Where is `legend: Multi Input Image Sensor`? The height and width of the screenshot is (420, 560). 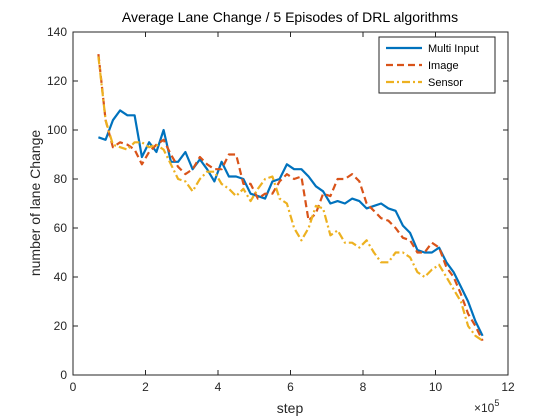 legend: Multi Input Image Sensor is located at coordinates (437, 65).